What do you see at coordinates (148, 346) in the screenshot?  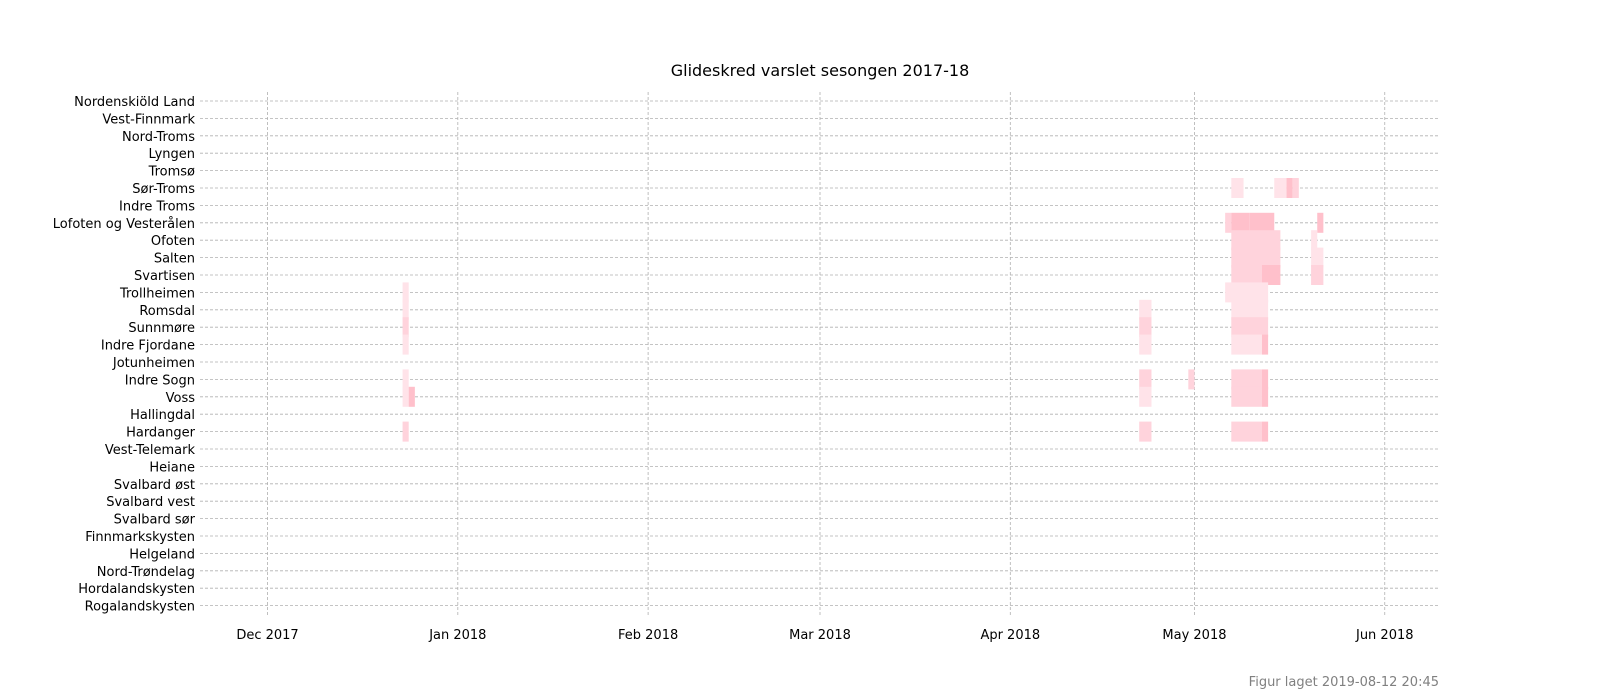 I see `region-label: Indre Fjordane` at bounding box center [148, 346].